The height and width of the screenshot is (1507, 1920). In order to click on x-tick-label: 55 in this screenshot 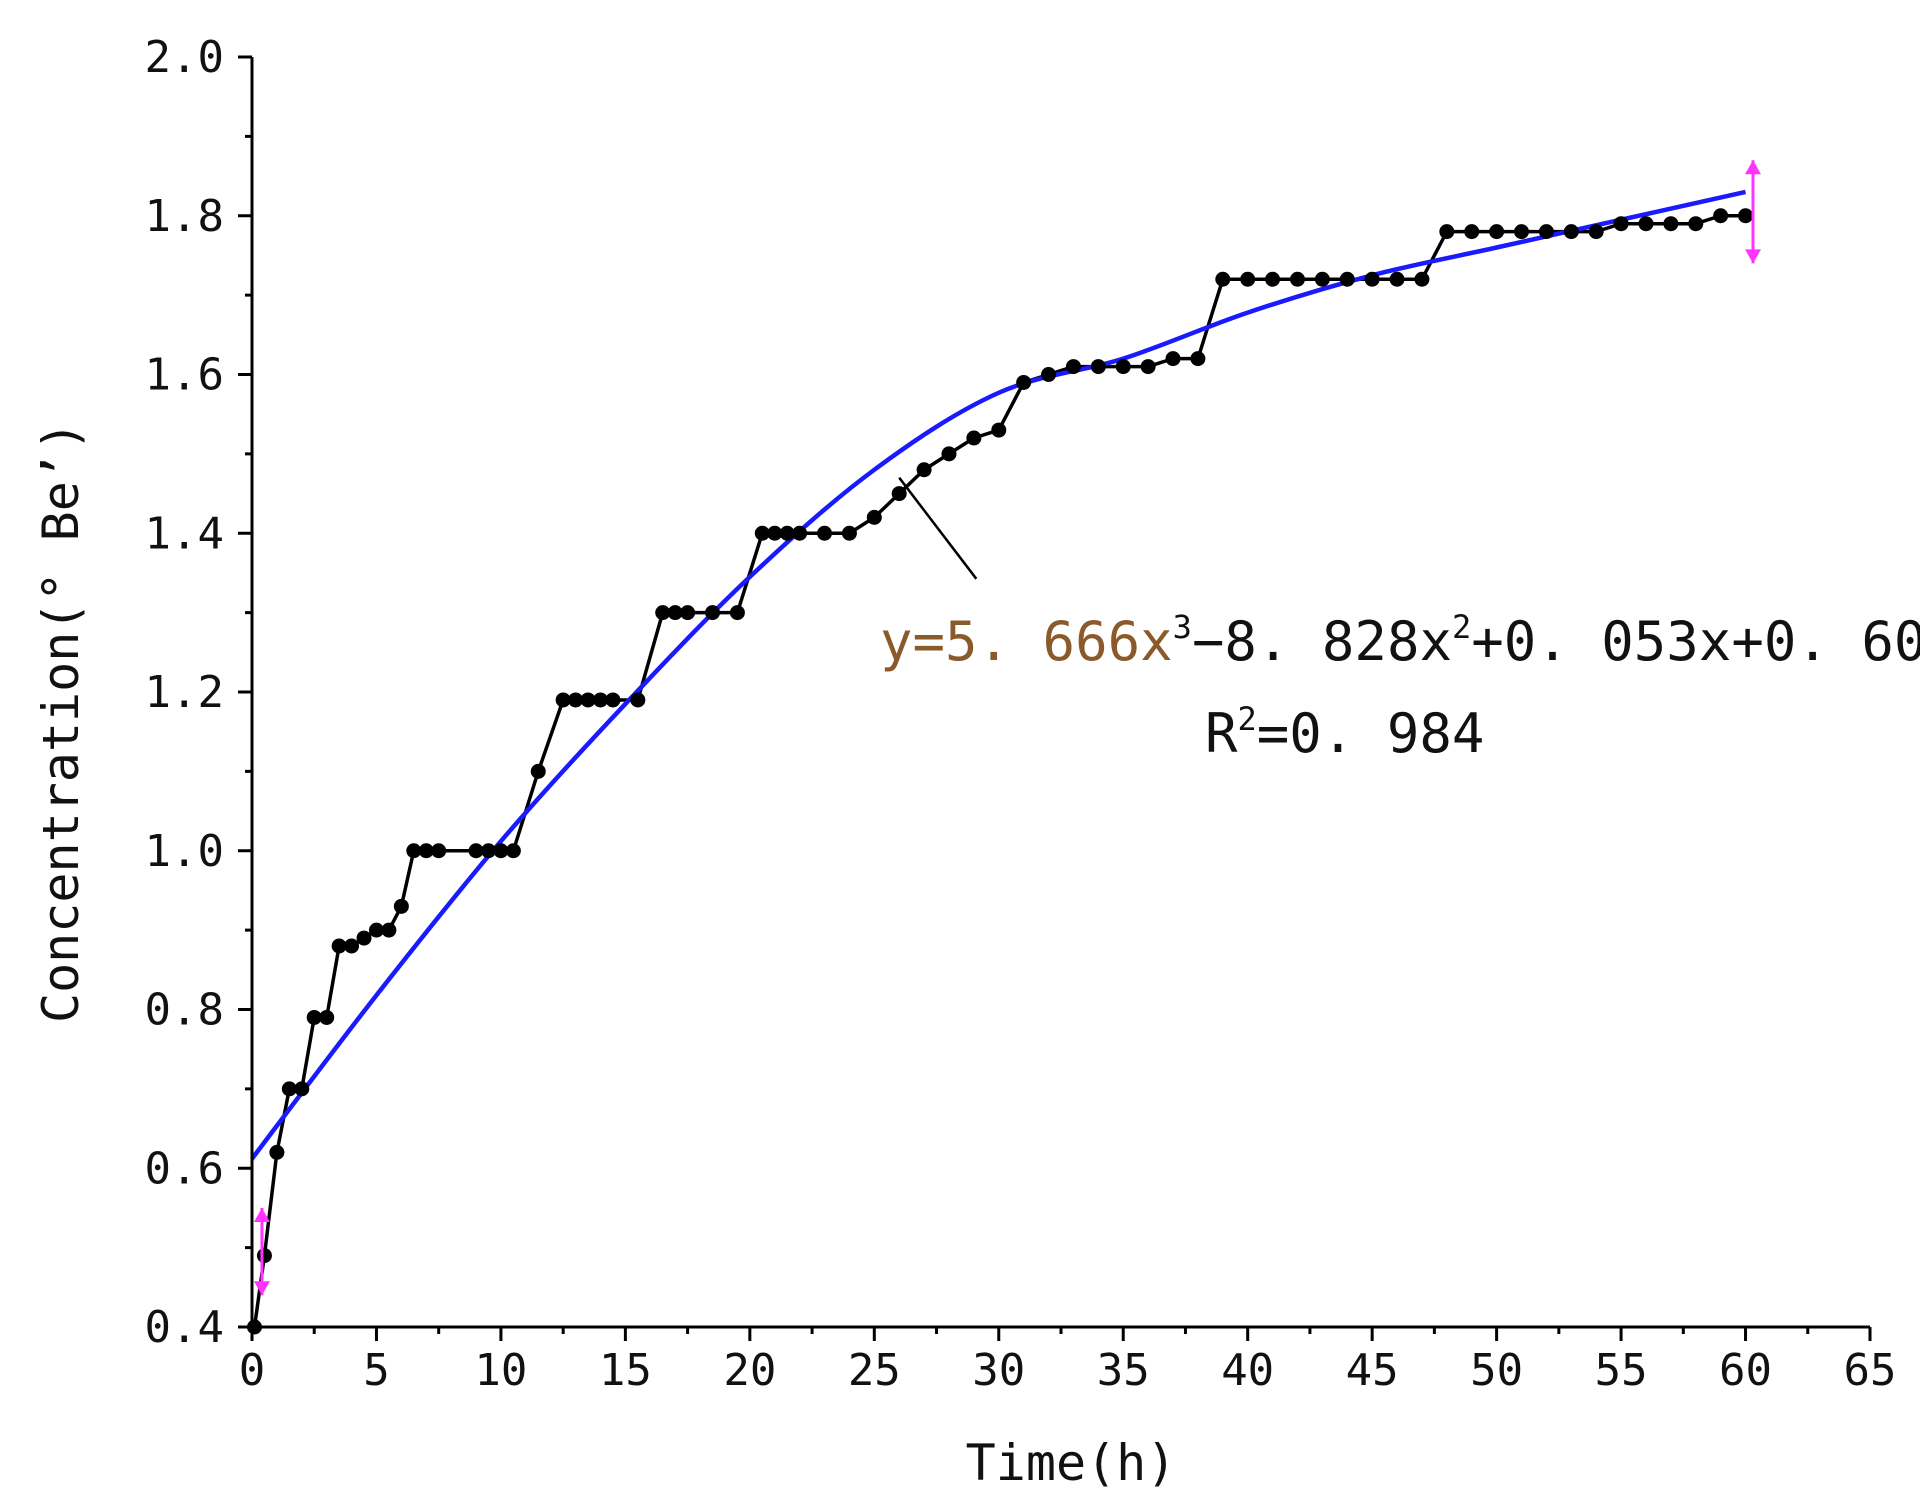, I will do `click(1621, 1370)`.